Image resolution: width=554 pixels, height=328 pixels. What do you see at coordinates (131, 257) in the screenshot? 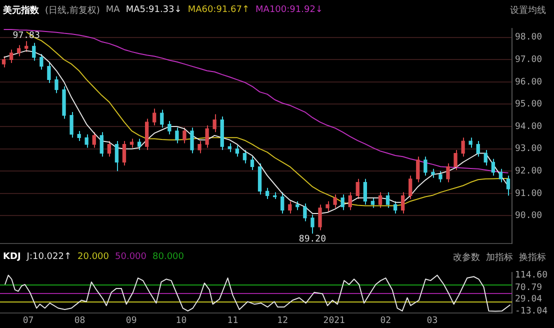
I see `ref-line-label: 50.000` at bounding box center [131, 257].